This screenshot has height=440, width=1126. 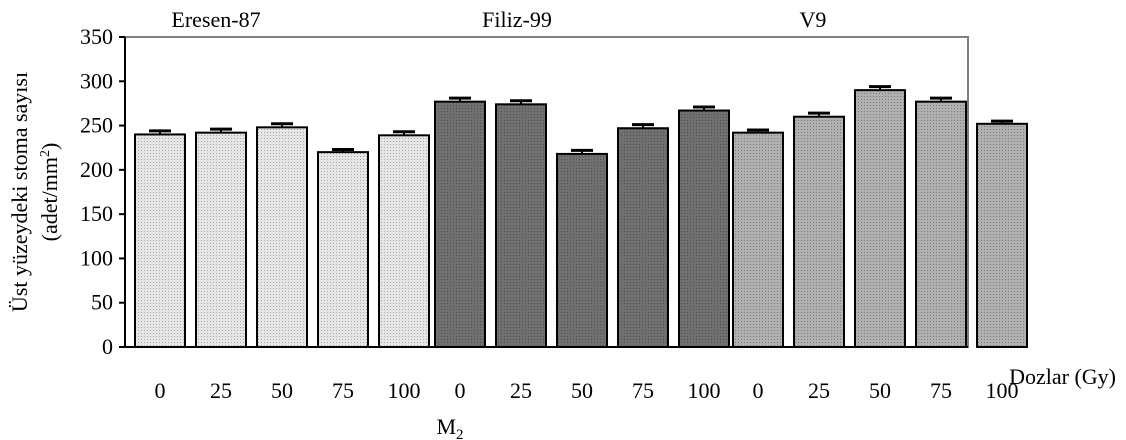 I want to click on x-axis-ticks: 0 25 50 75 100 0 25 50 75 100 0 25 50 75 100, so click(x=587, y=390).